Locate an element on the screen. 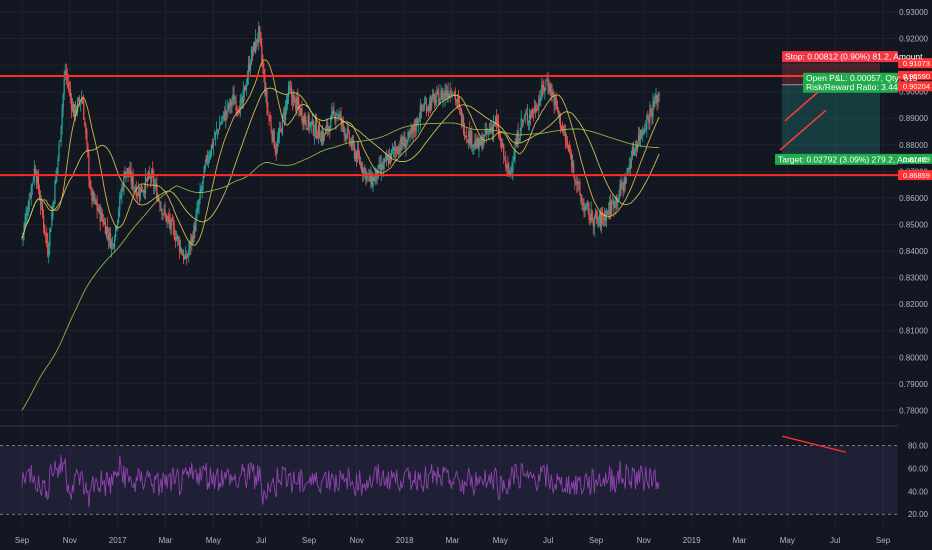 This screenshot has height=550, width=932. y-tick-label: 0.78000 is located at coordinates (913, 410).